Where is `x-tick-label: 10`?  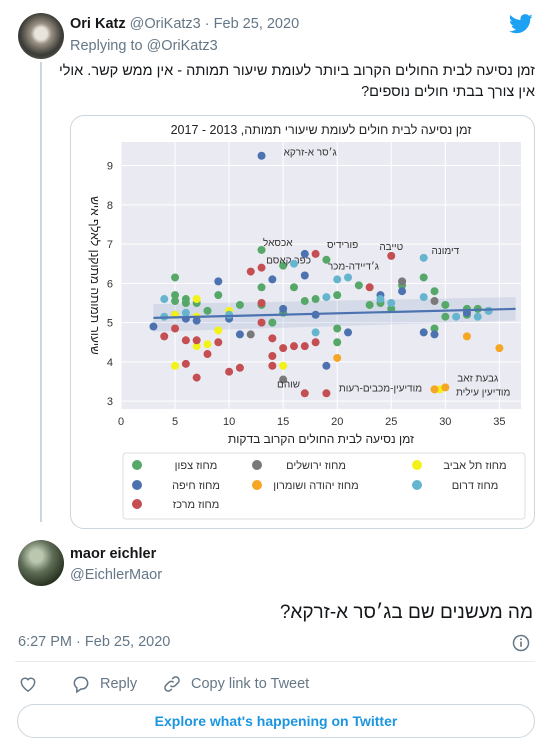 x-tick-label: 10 is located at coordinates (229, 422).